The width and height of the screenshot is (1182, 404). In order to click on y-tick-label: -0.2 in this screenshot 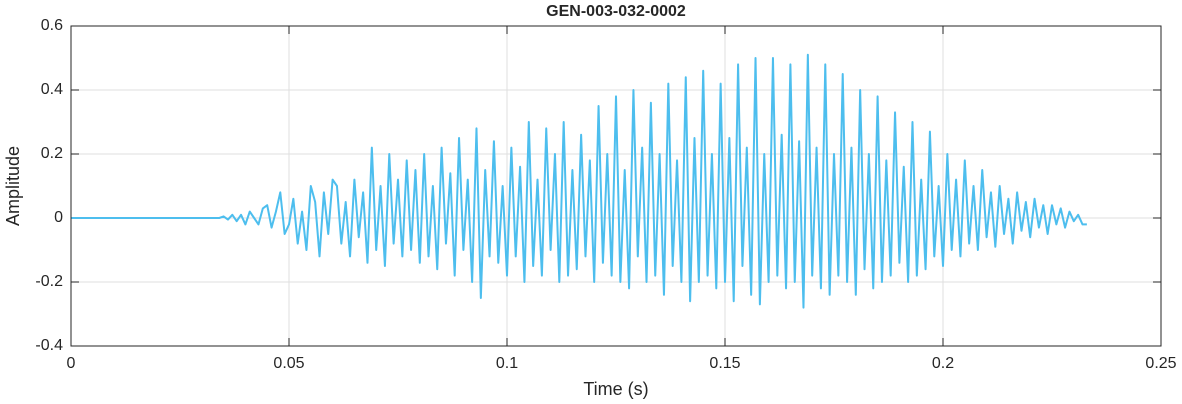, I will do `click(49, 281)`.